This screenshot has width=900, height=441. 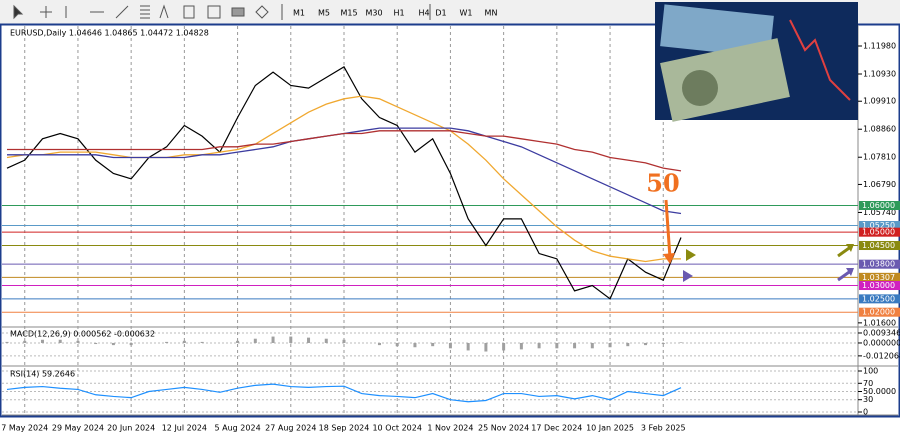 What do you see at coordinates (865, 412) in the screenshot?
I see `price-label: 0` at bounding box center [865, 412].